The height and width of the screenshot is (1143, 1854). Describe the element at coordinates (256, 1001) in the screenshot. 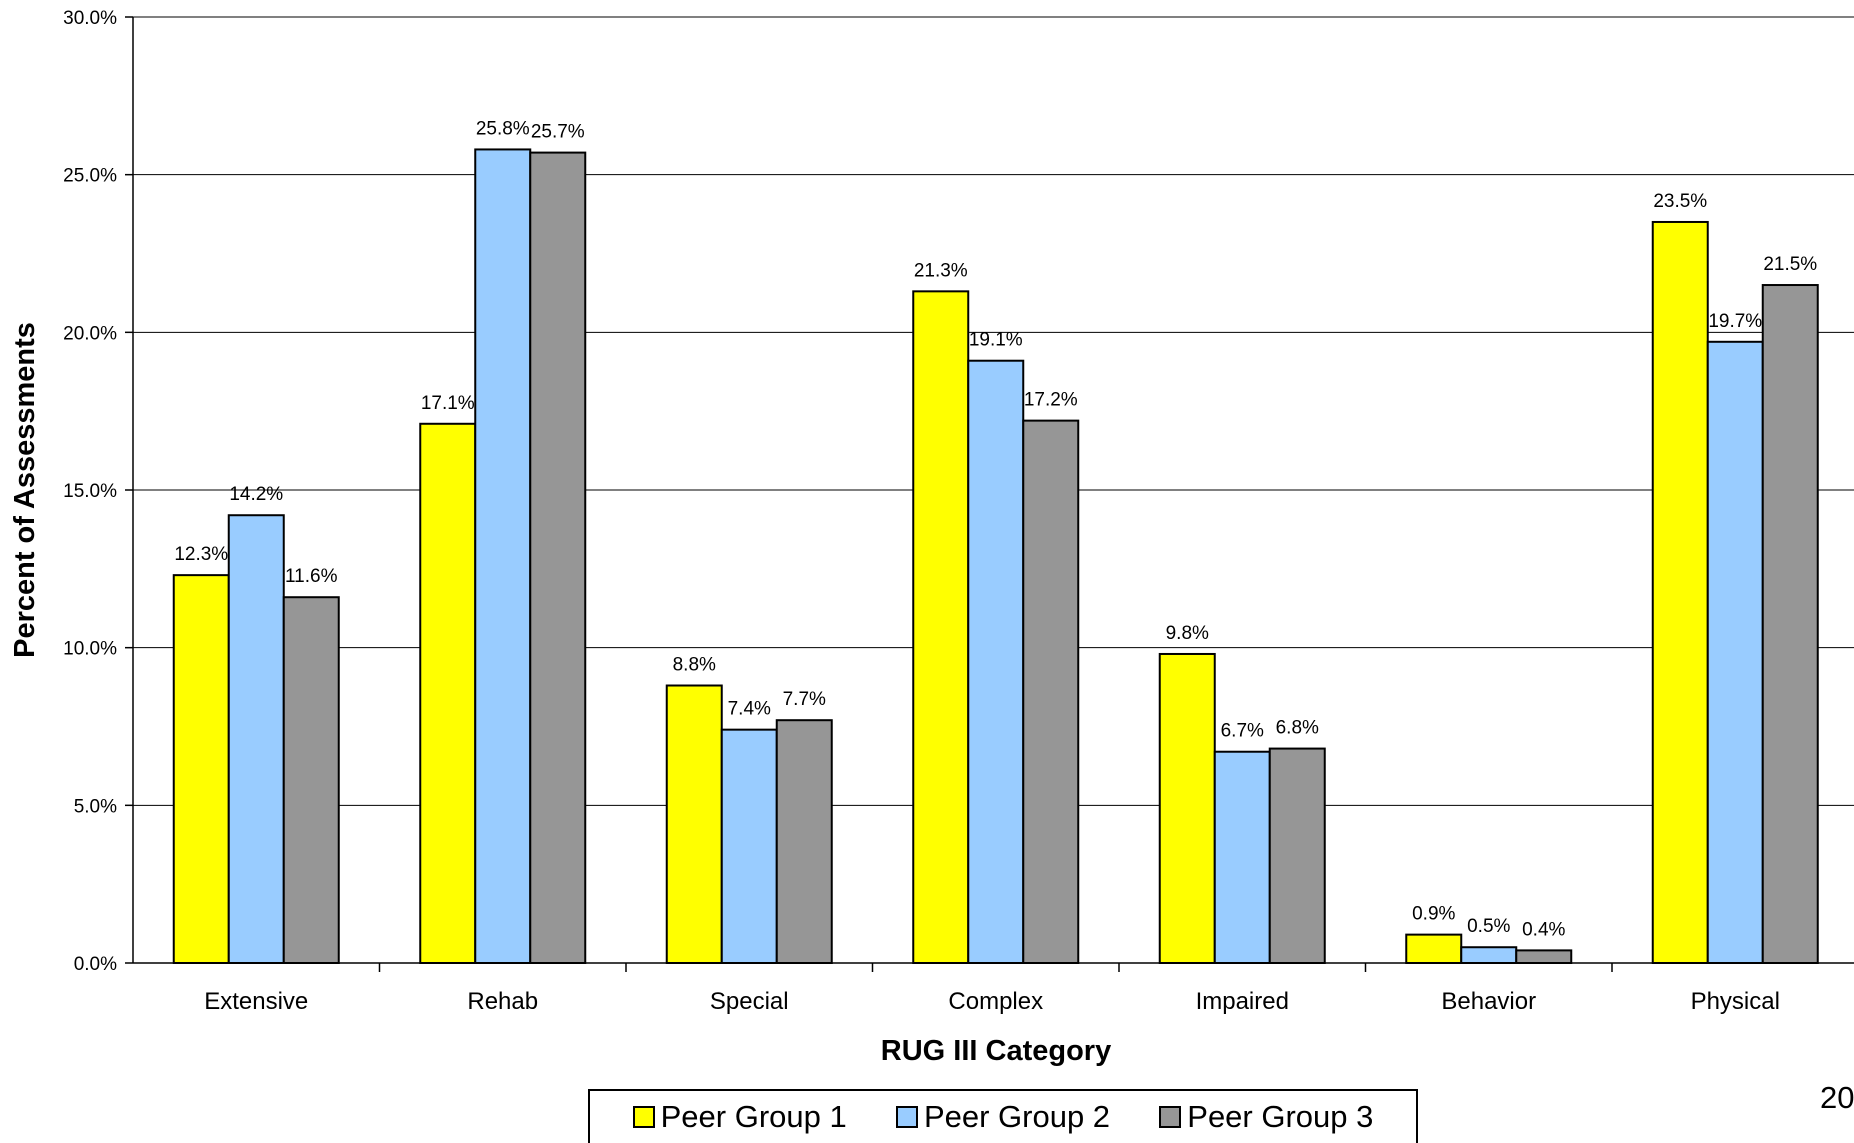

I see `category-label: Extensive` at that location.